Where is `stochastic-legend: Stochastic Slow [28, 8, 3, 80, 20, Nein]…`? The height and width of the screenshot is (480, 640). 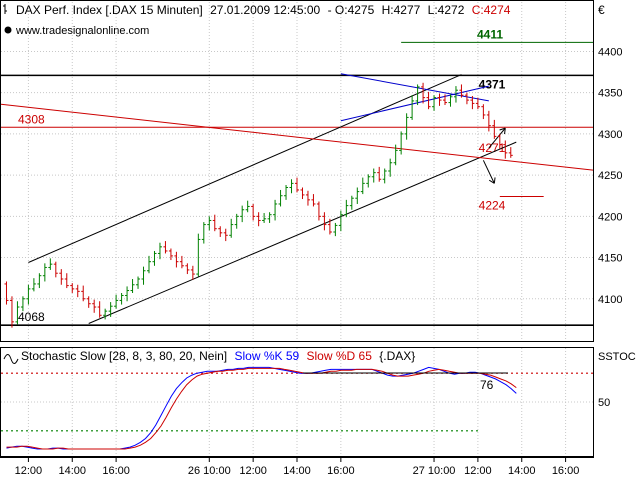 stochastic-legend: Stochastic Slow [28, 8, 3, 80, 20, Nein]… is located at coordinates (319, 356).